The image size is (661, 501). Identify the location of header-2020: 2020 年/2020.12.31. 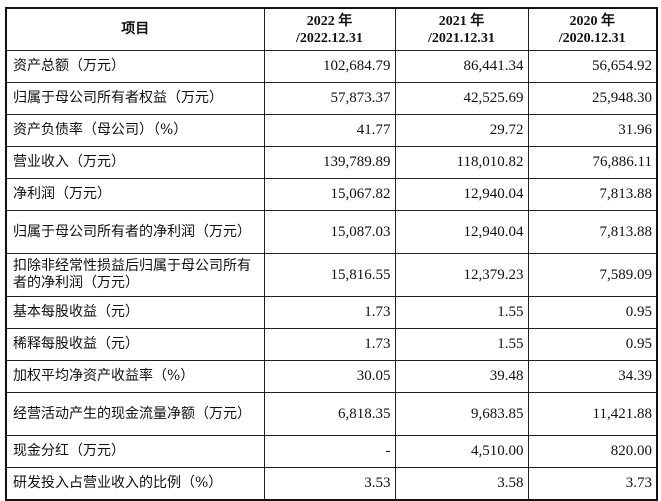
(592, 29).